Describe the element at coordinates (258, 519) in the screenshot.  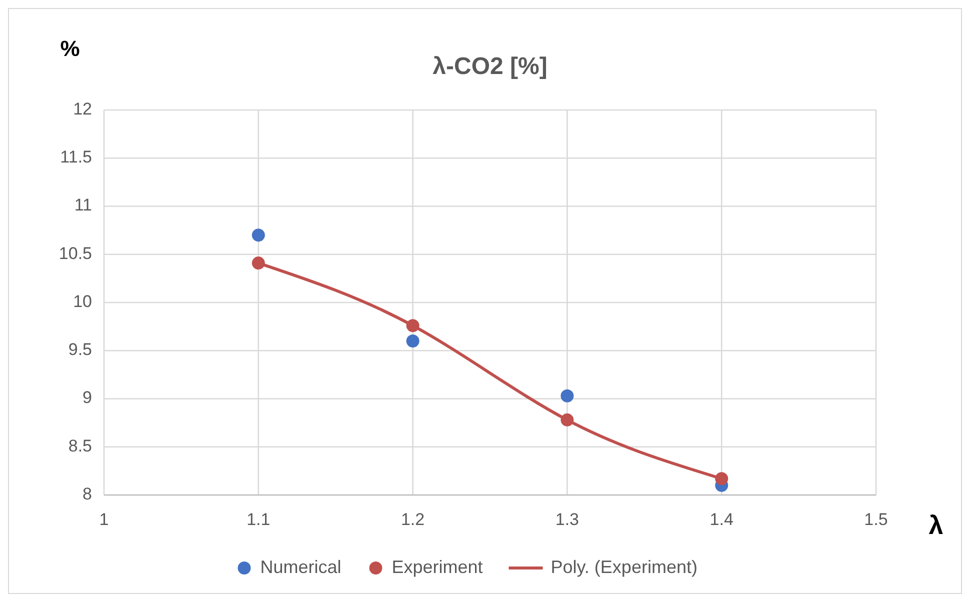
I see `x-tick-label: 1.1` at that location.